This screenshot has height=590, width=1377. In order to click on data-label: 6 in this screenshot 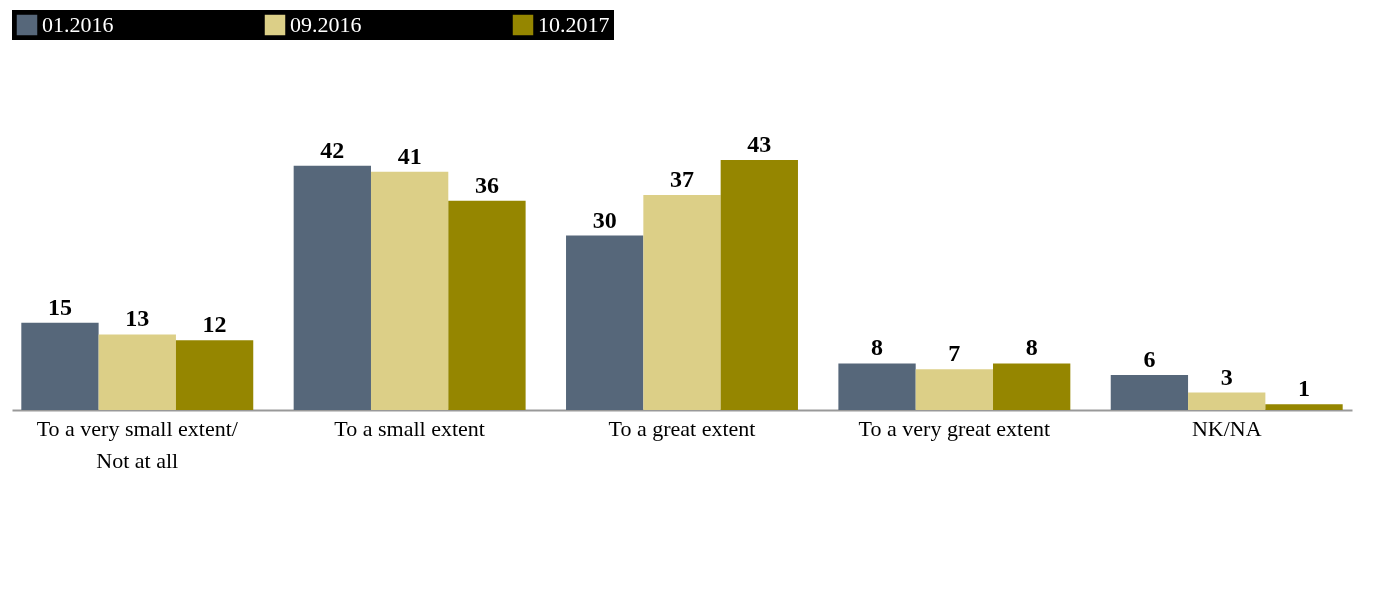, I will do `click(1149, 359)`.